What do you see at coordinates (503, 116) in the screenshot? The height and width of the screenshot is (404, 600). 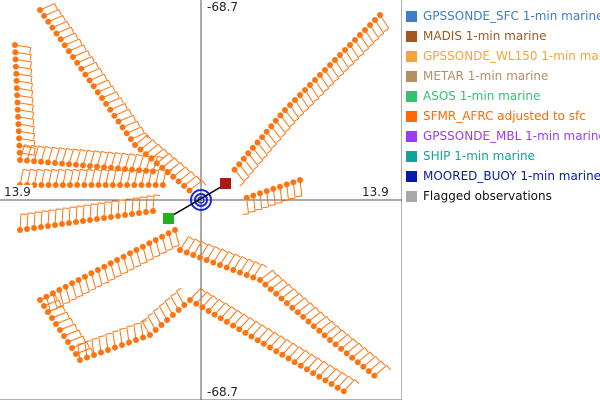 I see `legend-item: SFMR_AFRC adjusted to sfc` at bounding box center [503, 116].